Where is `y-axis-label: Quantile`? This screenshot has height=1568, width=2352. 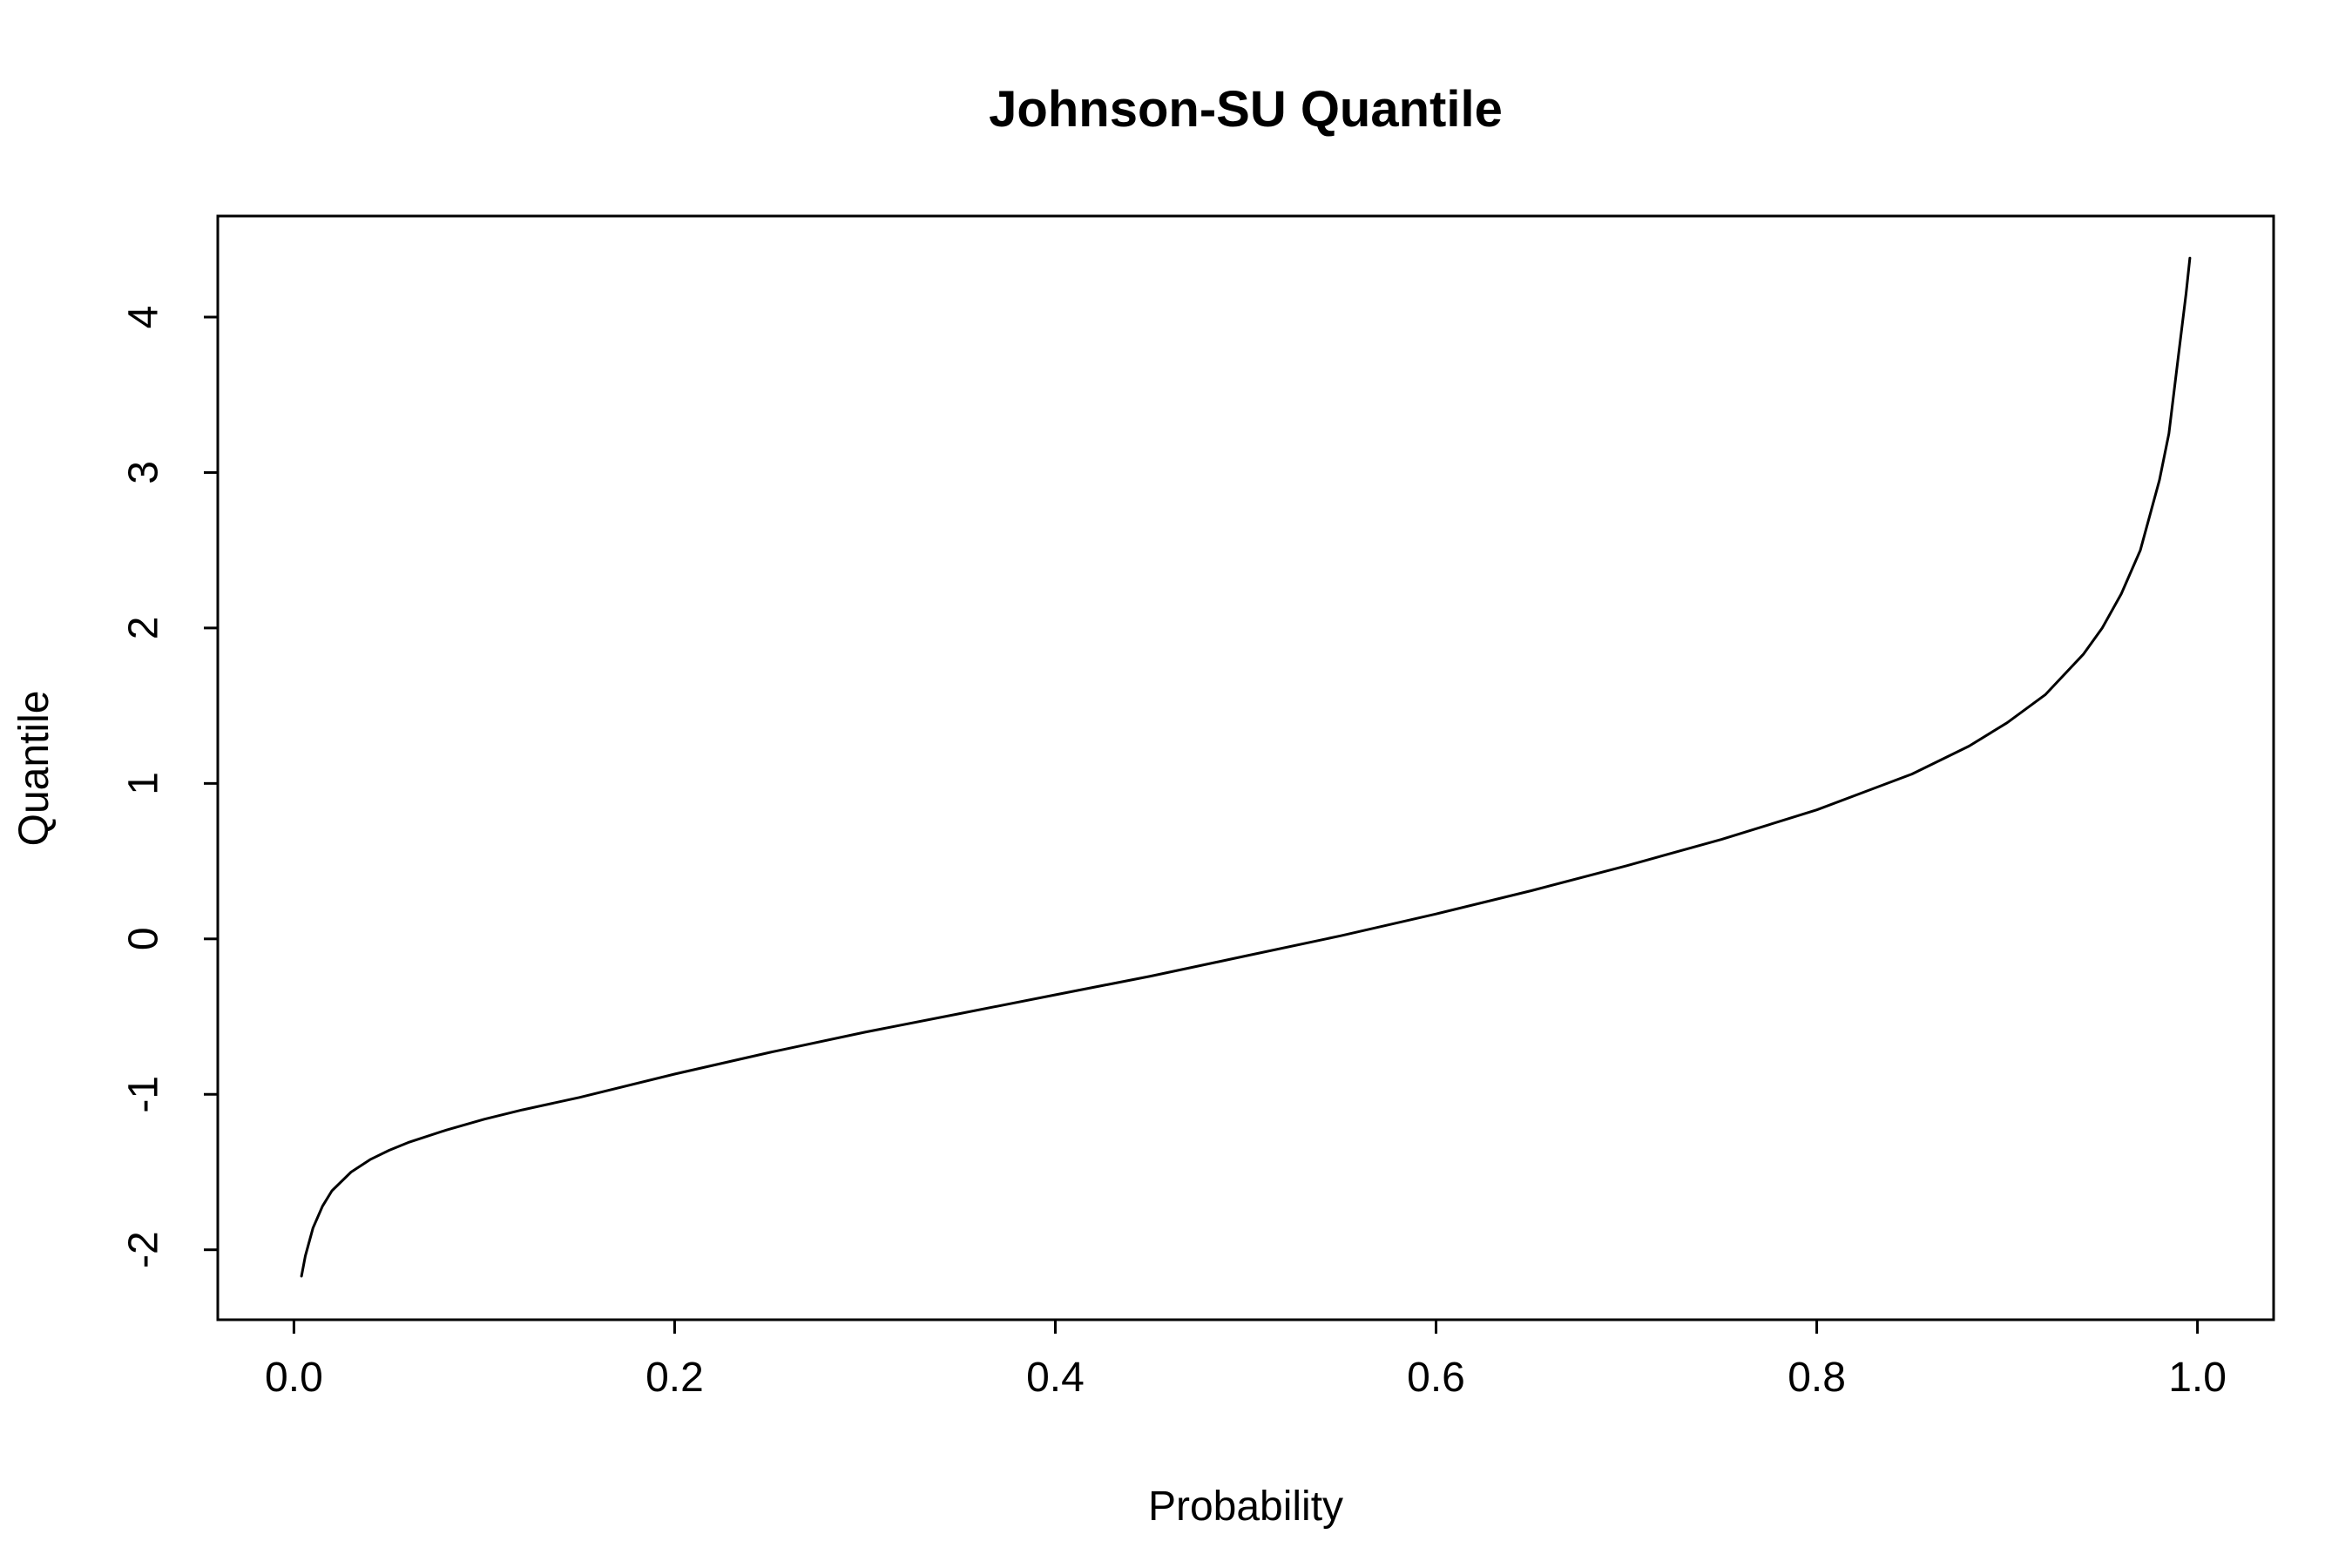 y-axis-label: Quantile is located at coordinates (34, 769).